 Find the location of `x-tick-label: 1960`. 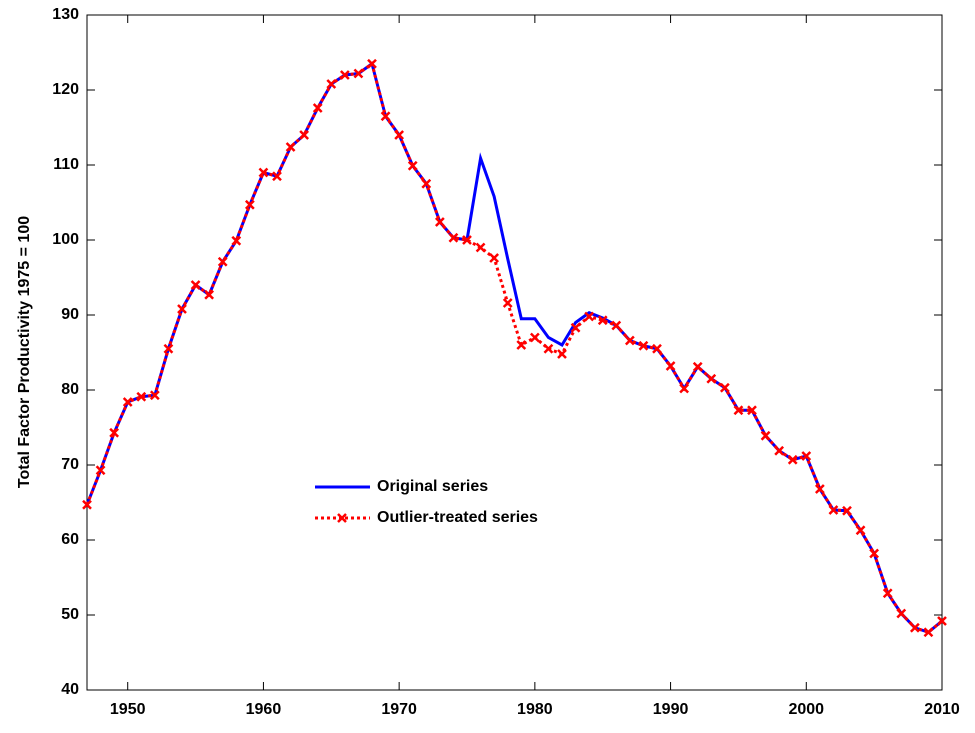

x-tick-label: 1960 is located at coordinates (264, 709).